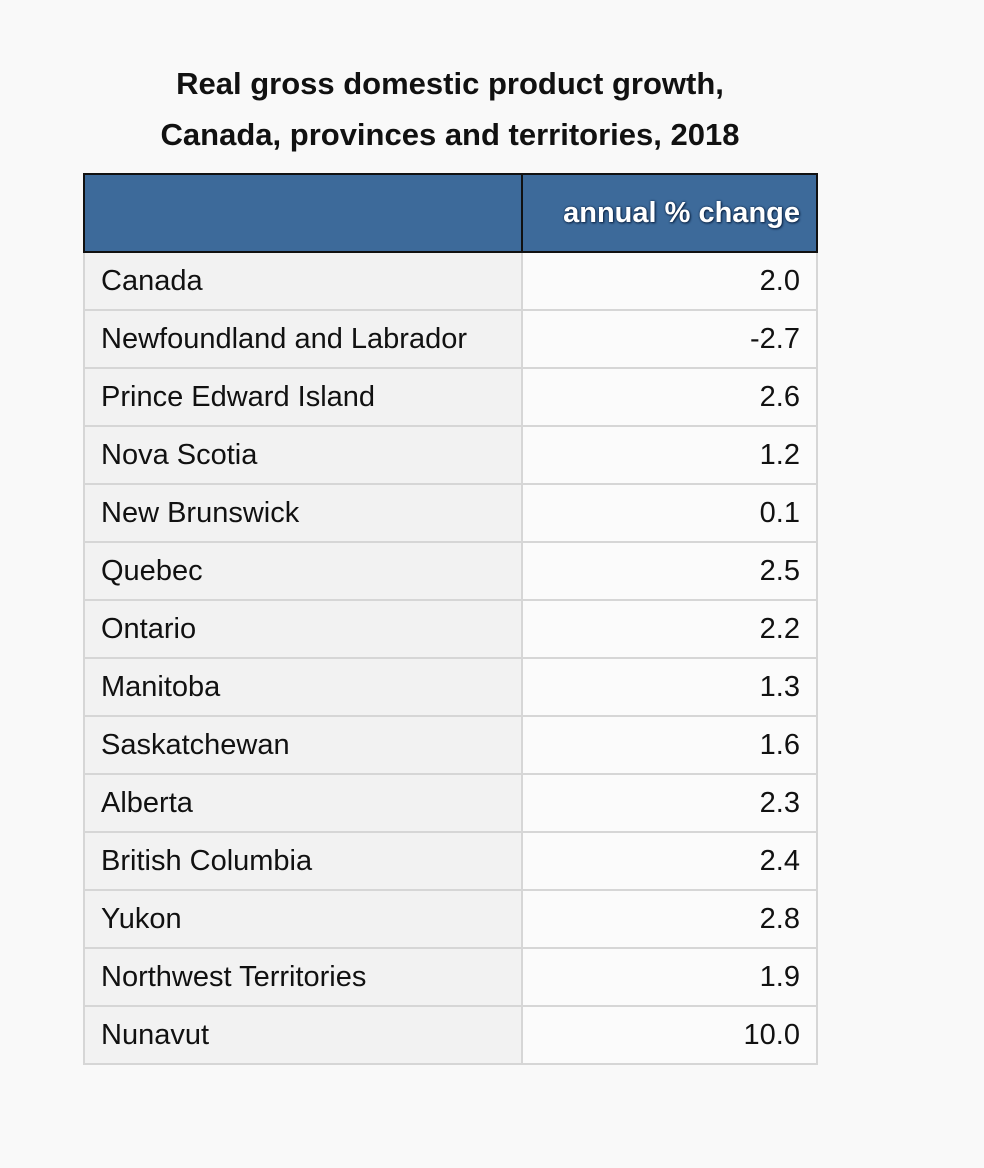  I want to click on value-cell: 2.3, so click(669, 803).